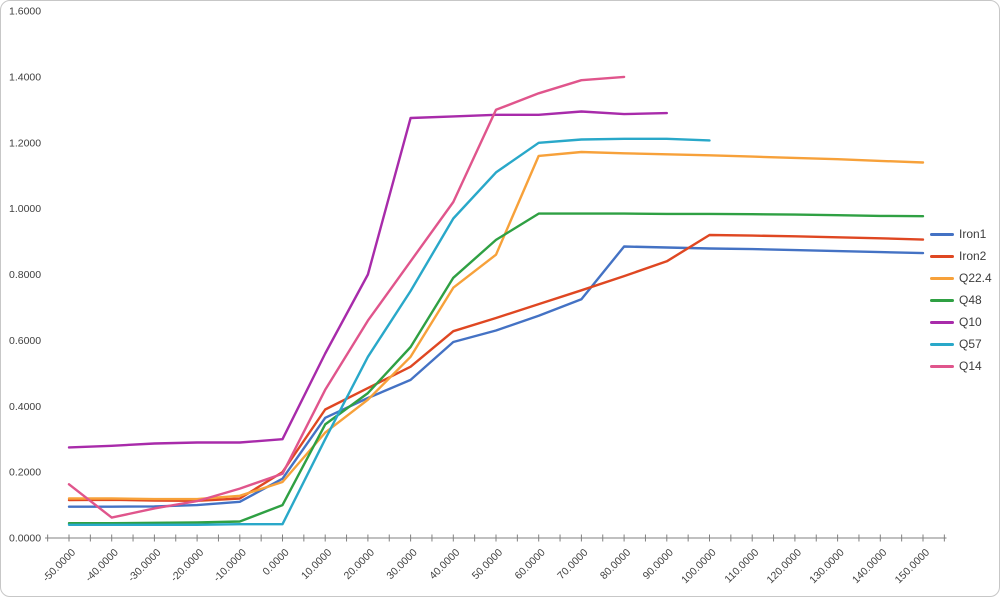 The width and height of the screenshot is (1000, 597). What do you see at coordinates (25, 12) in the screenshot?
I see `y-axis-tick-label: 1.6000` at bounding box center [25, 12].